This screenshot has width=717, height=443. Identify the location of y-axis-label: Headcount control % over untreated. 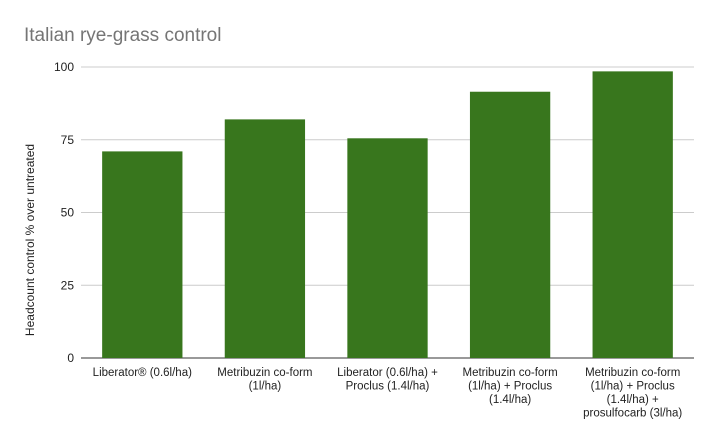
(30, 240).